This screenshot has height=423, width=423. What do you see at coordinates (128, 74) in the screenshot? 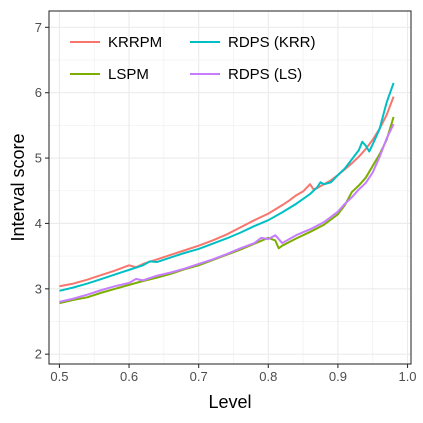
I see `legend-label: LSPM` at bounding box center [128, 74].